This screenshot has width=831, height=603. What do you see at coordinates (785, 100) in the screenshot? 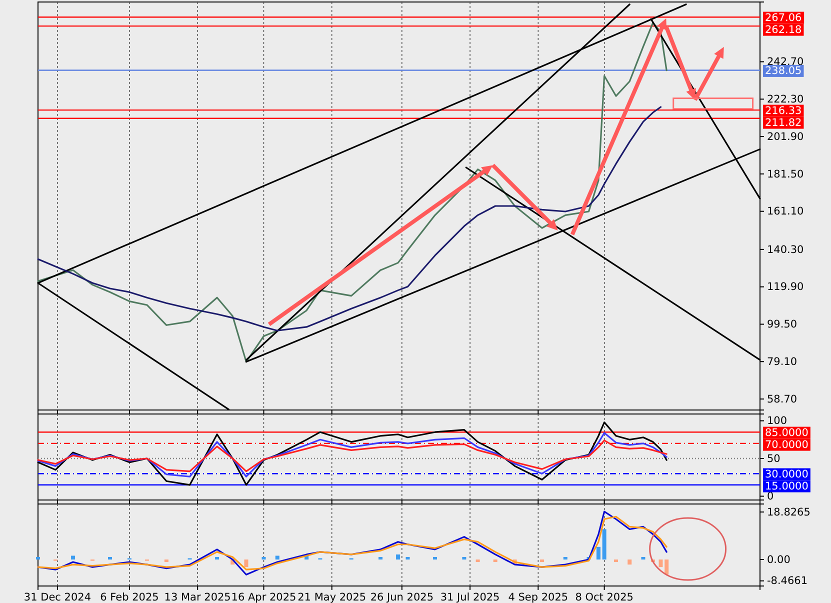
I see `y-tick-label: 222.30` at bounding box center [785, 100].